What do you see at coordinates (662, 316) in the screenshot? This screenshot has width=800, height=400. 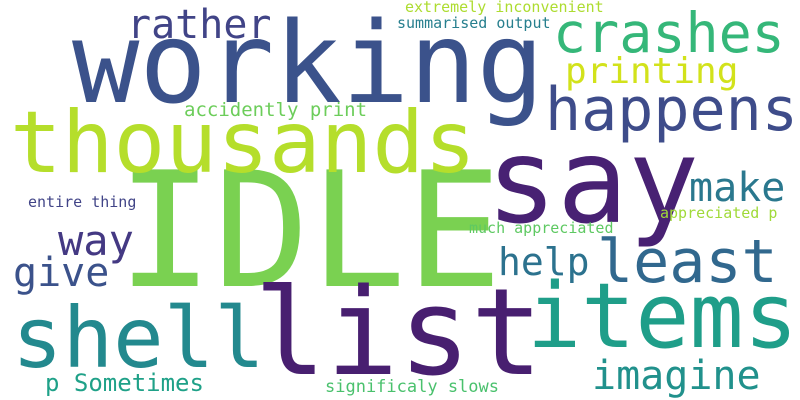 I see `word-items: items` at bounding box center [662, 316].